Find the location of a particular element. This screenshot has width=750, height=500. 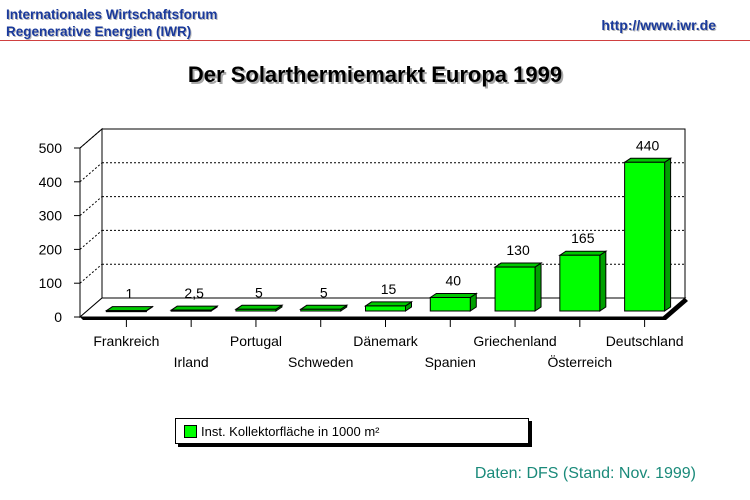

legend-swatch is located at coordinates (190, 431).